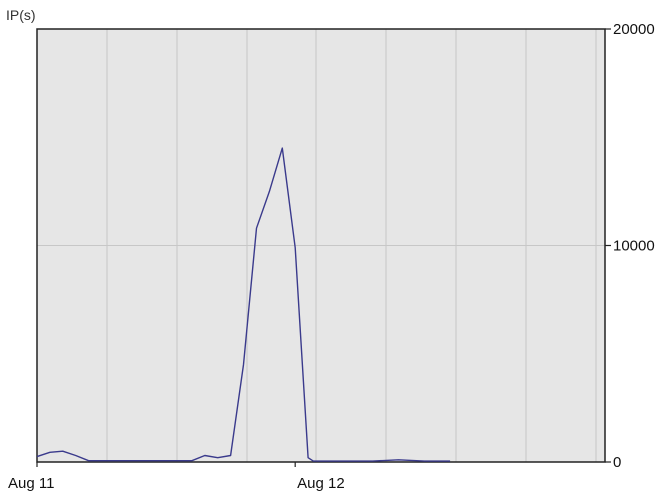  I want to click on y-tick-label: 10000, so click(634, 246).